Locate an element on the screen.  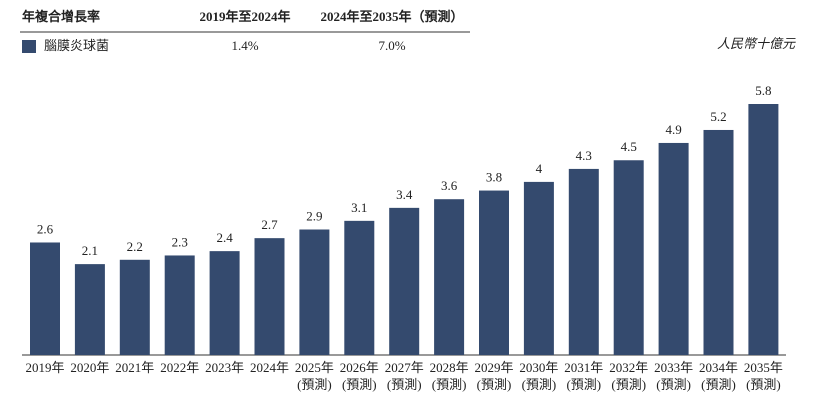
x-tick-label: 2022年 is located at coordinates (179, 367).